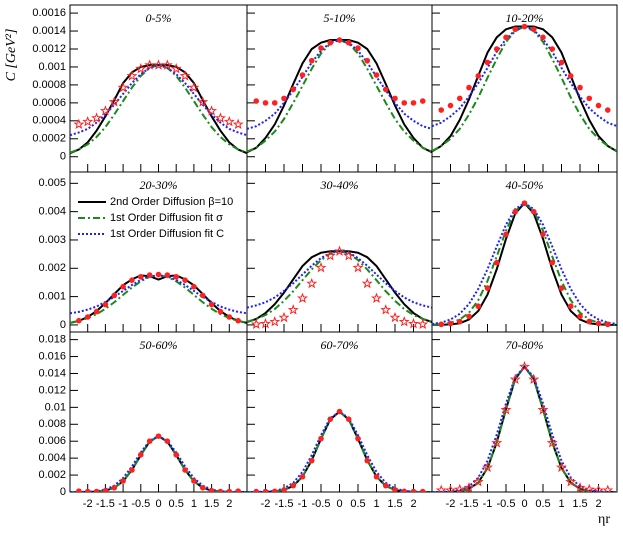 The width and height of the screenshot is (623, 536). What do you see at coordinates (525, 345) in the screenshot?
I see `panel-label: 70-80%` at bounding box center [525, 345].